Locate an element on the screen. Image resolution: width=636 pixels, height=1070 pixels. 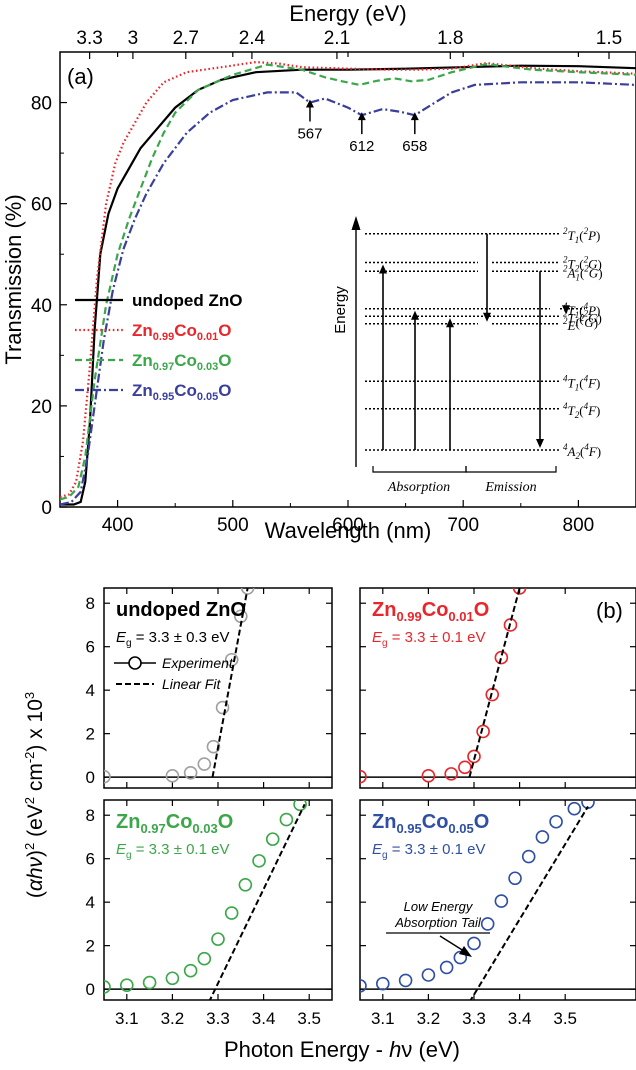
sample-name: Zn0.97Co0.03O is located at coordinates (174, 823).